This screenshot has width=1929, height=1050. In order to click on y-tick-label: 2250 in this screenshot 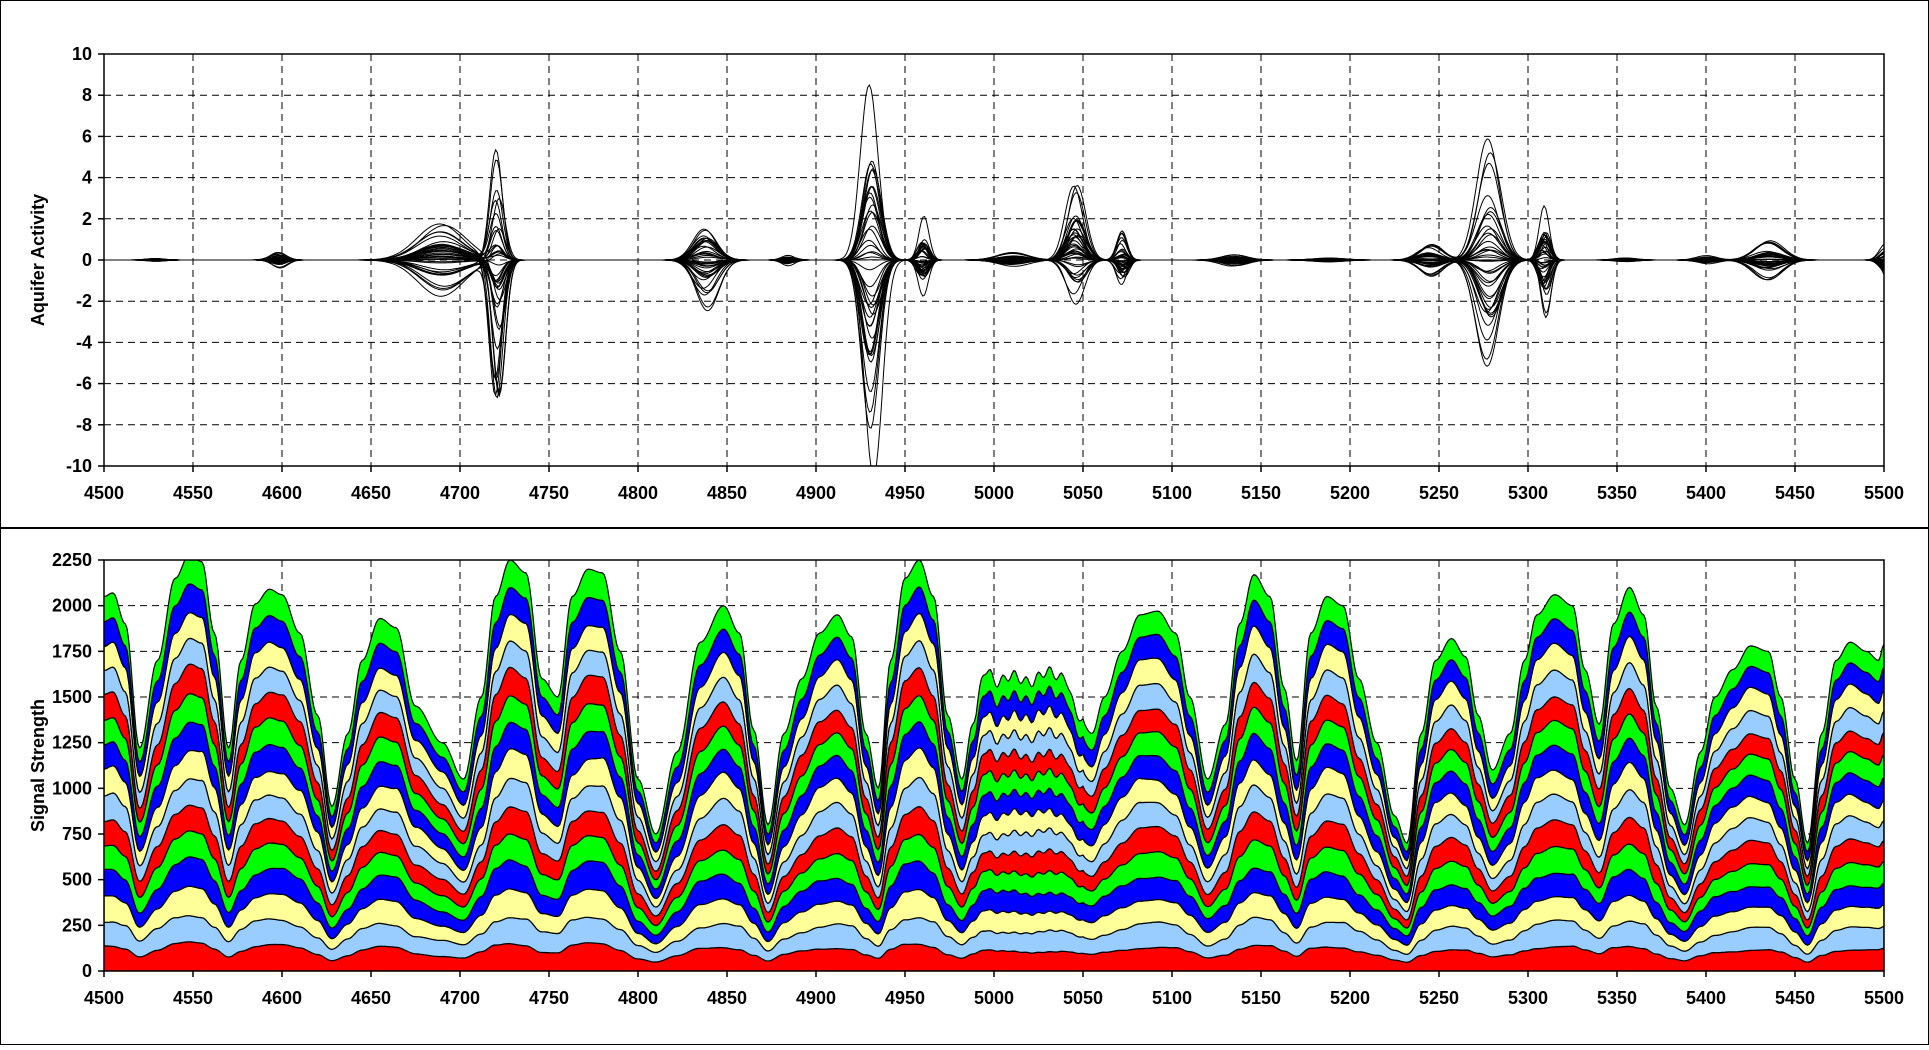, I will do `click(72, 560)`.